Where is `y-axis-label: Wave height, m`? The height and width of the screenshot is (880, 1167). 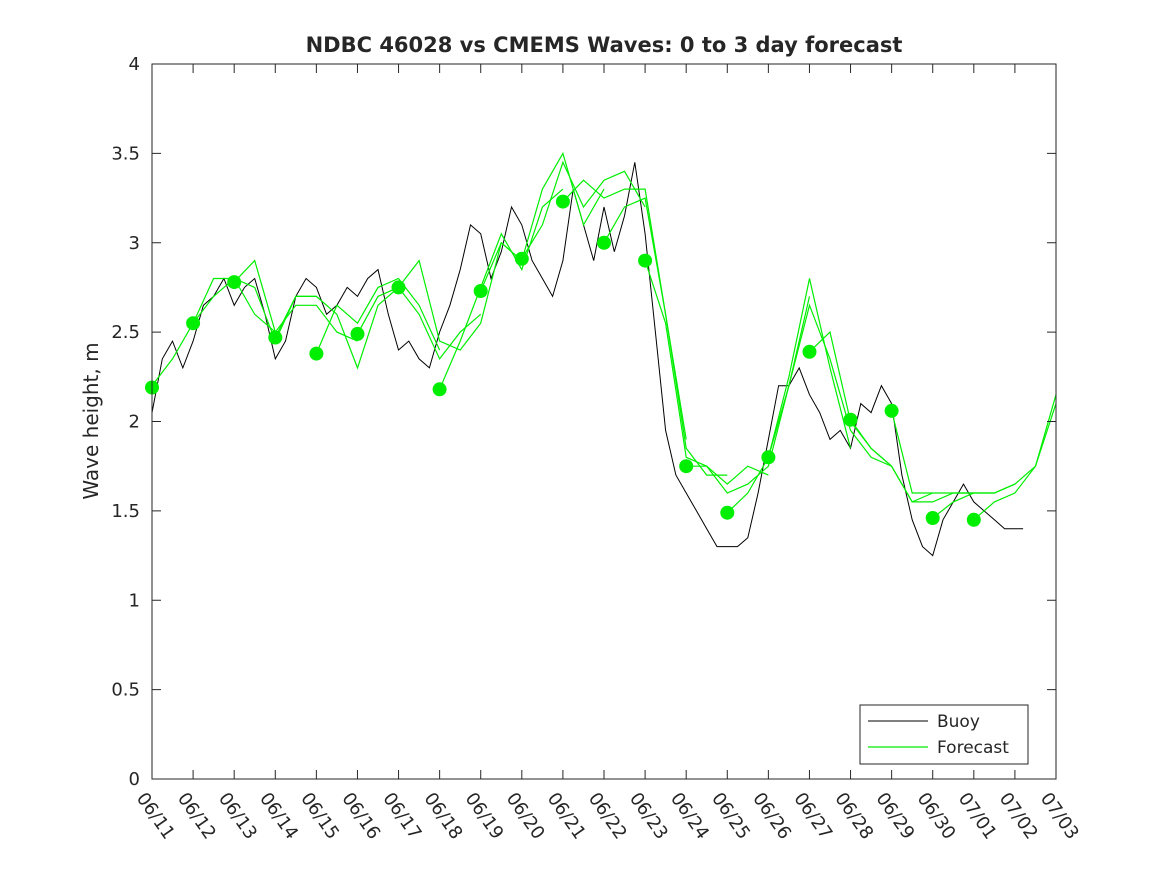
y-axis-label: Wave height, m is located at coordinates (91, 420).